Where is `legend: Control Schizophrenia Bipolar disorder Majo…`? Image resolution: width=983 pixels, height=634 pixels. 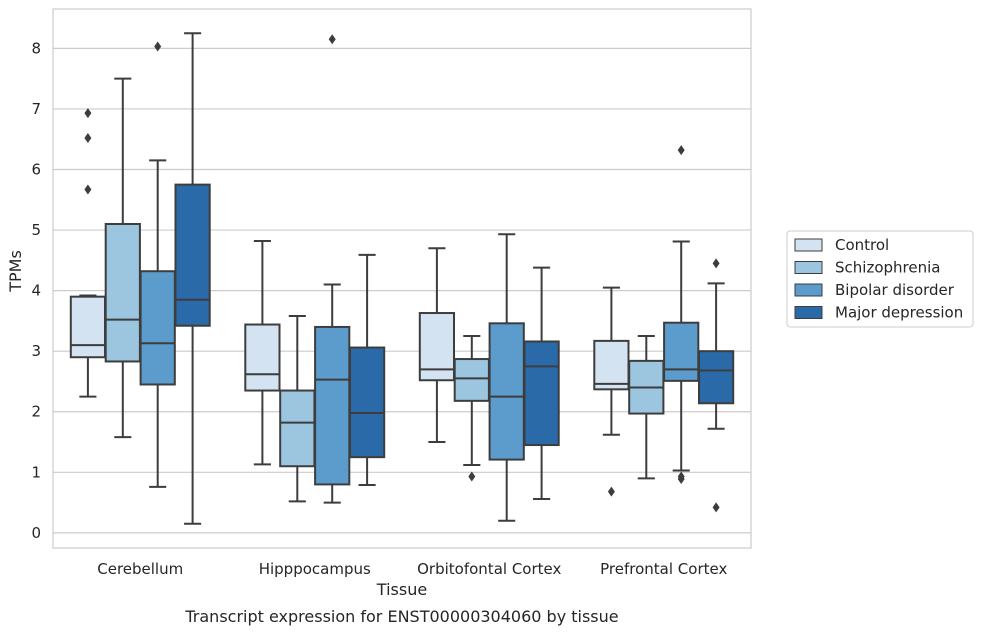
legend: Control Schizophrenia Bipolar disorder Majo… is located at coordinates (880, 279).